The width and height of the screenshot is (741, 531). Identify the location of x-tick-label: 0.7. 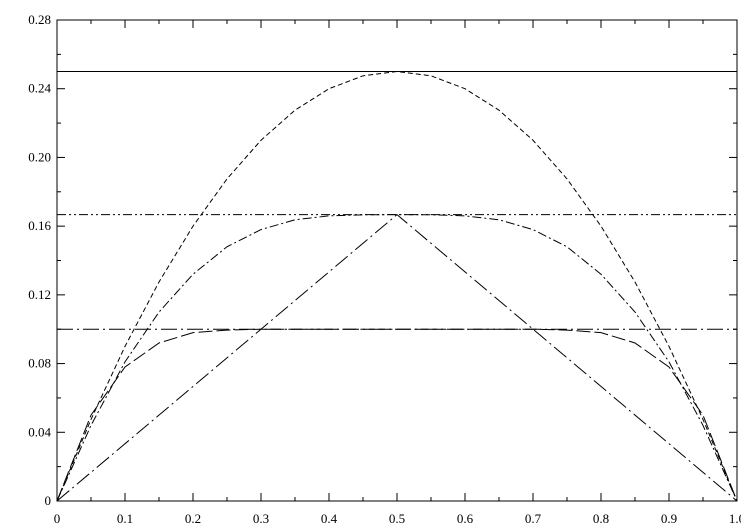
(533, 518).